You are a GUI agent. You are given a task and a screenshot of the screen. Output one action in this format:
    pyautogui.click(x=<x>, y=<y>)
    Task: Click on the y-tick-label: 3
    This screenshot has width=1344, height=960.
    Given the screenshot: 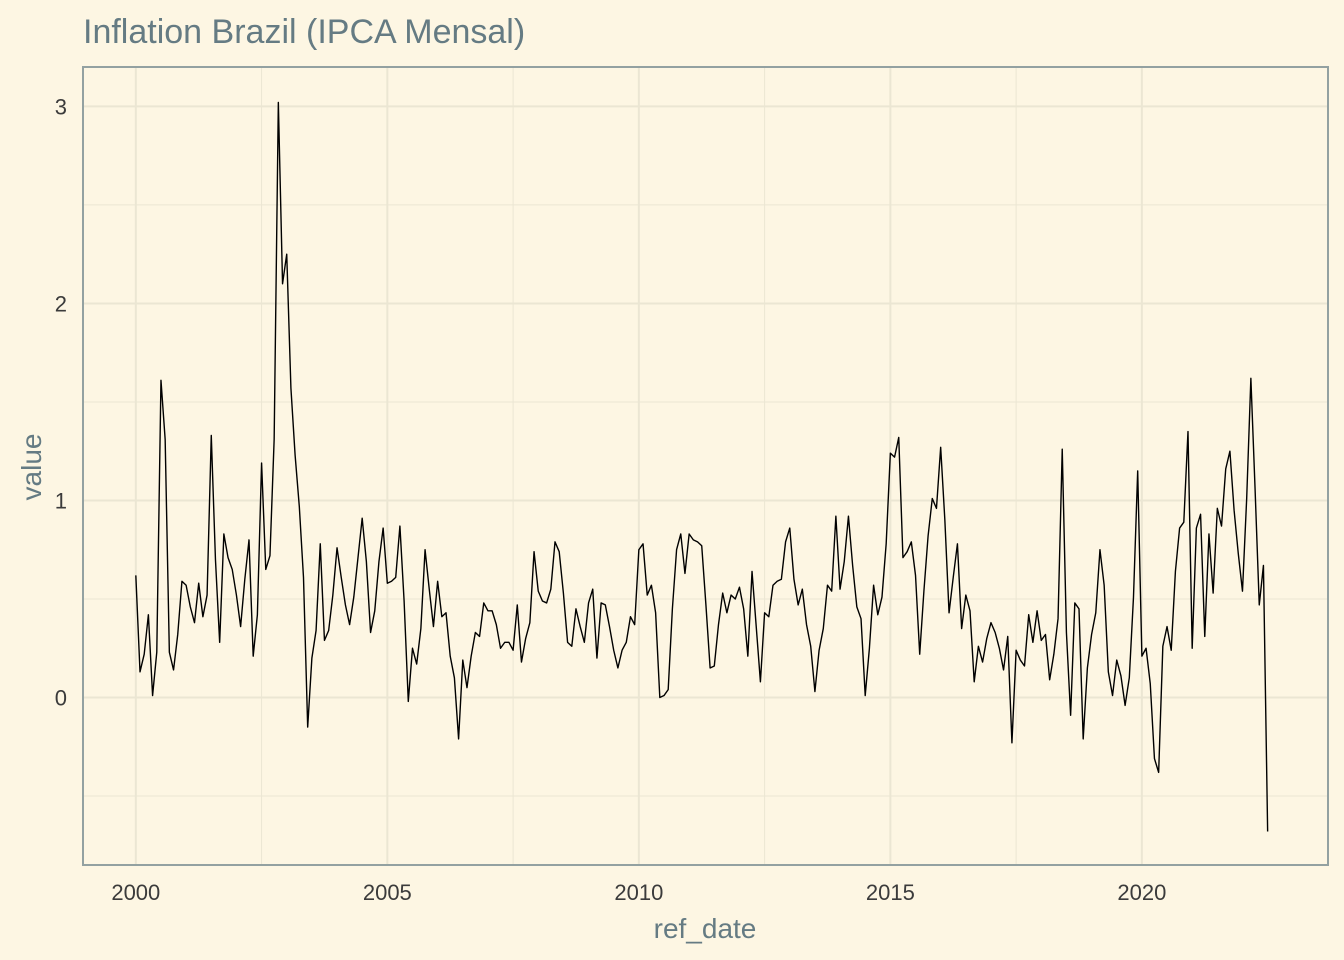 What is the action you would take?
    pyautogui.click(x=61, y=106)
    